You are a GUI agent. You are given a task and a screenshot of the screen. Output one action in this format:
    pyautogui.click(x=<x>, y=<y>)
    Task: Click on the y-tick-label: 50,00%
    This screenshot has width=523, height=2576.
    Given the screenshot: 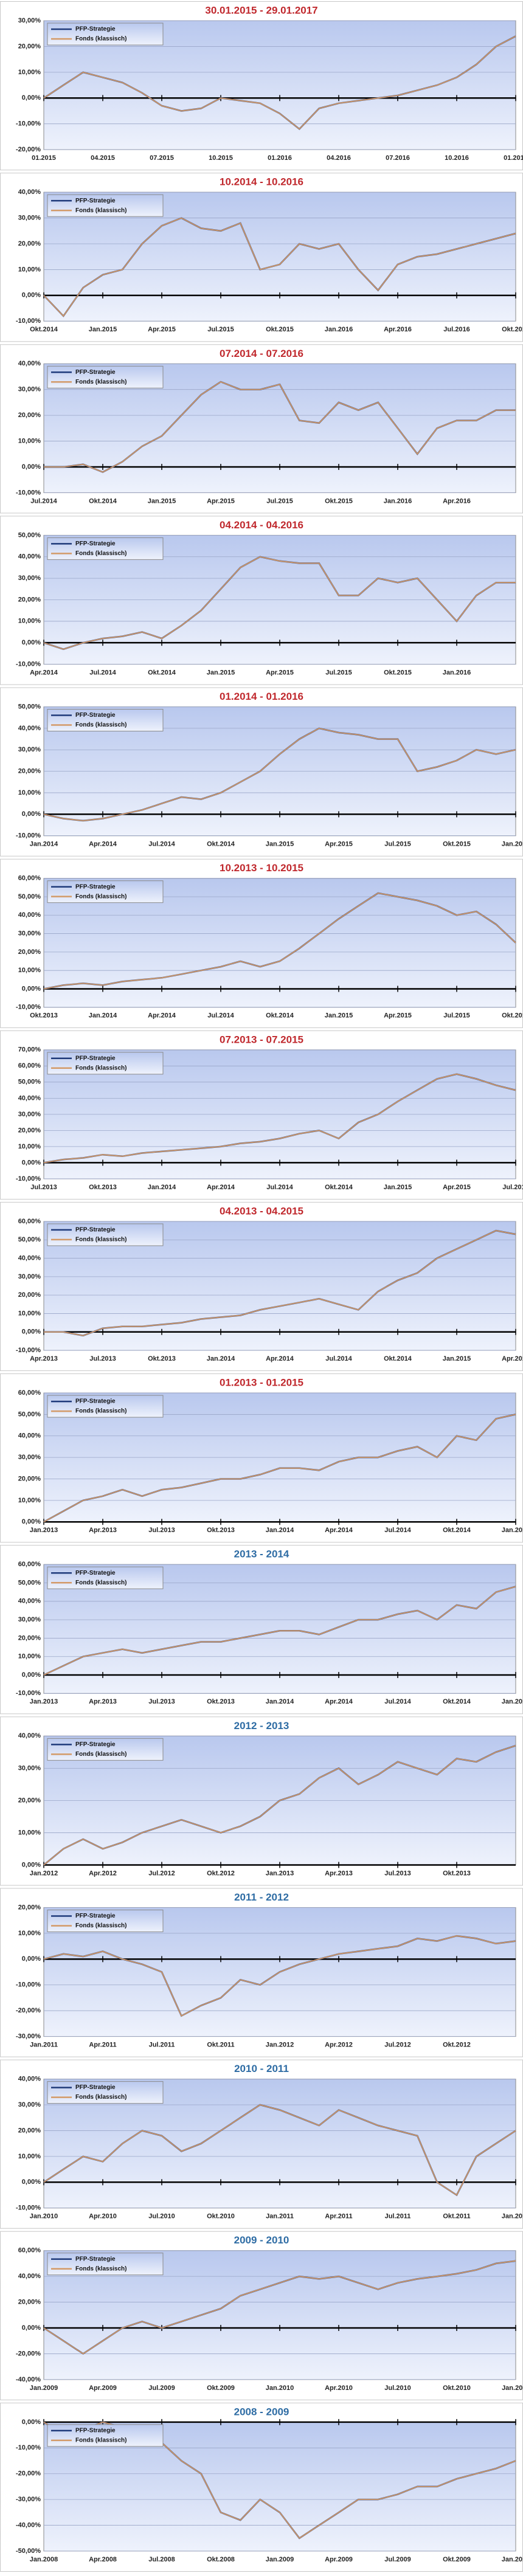 What is the action you would take?
    pyautogui.click(x=29, y=1583)
    